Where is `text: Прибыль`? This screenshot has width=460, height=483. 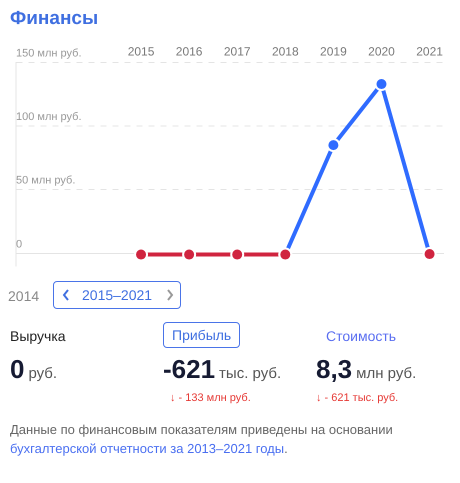
text: Прибыль is located at coordinates (201, 335).